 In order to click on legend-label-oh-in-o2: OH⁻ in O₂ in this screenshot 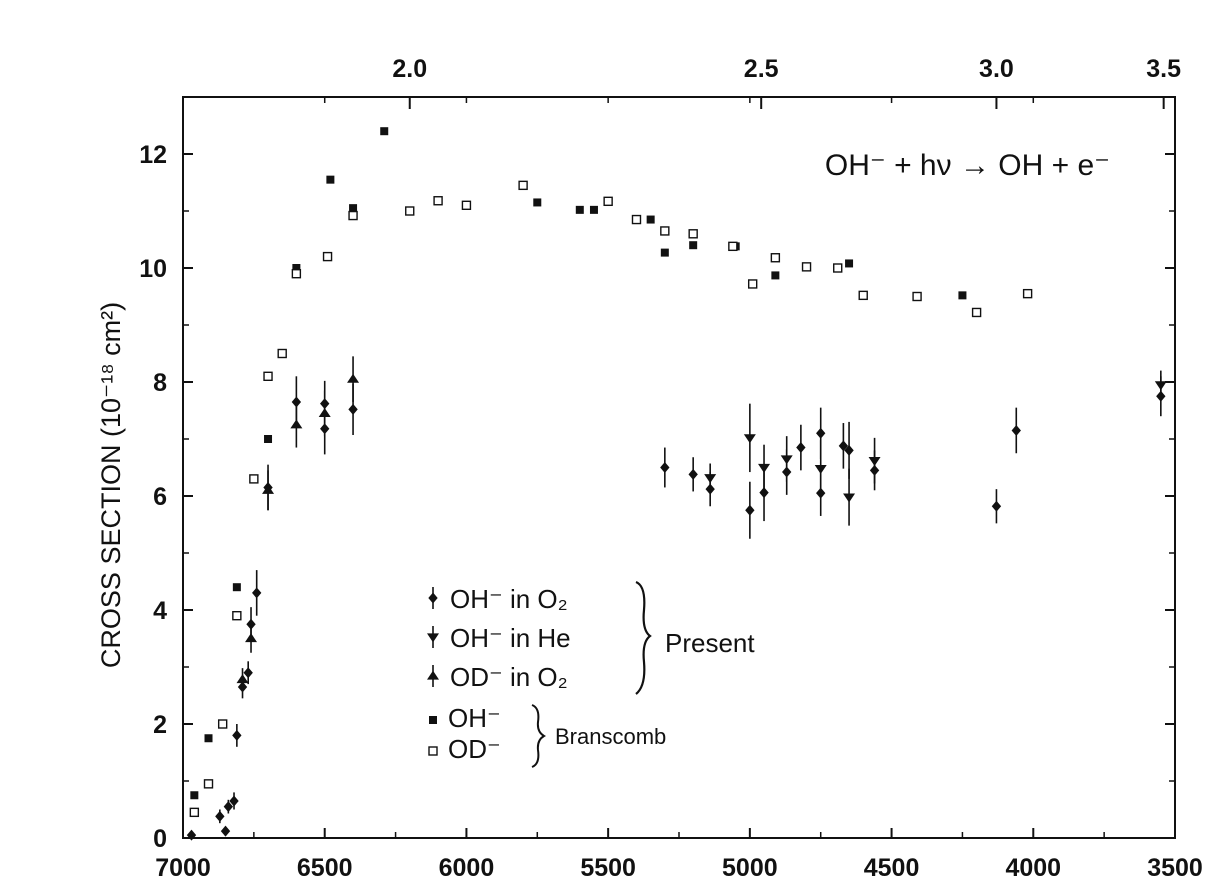, I will do `click(509, 599)`.